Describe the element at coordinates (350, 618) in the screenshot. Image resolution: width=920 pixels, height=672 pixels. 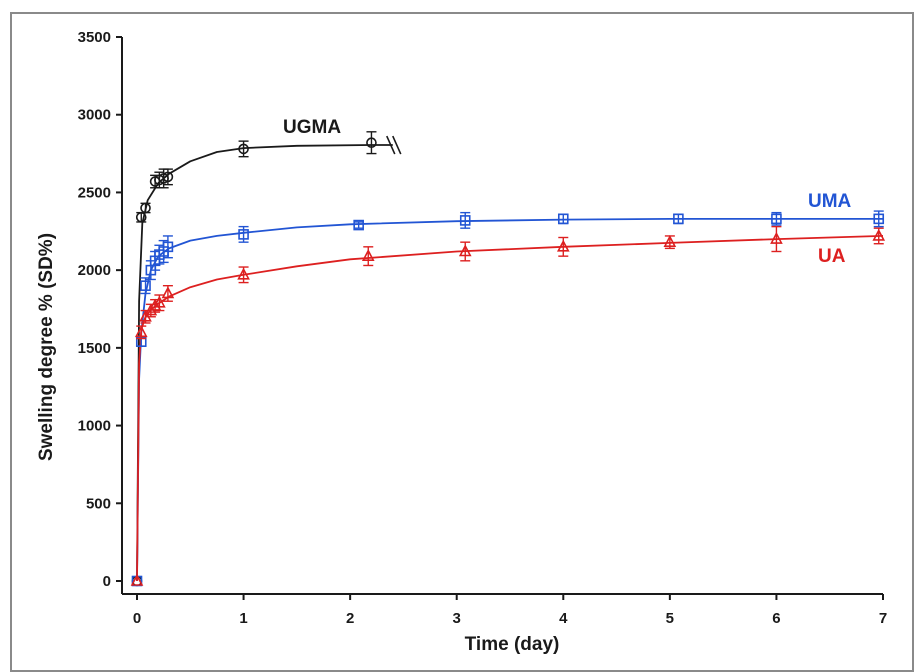
I see `x-tick-label: 2` at that location.